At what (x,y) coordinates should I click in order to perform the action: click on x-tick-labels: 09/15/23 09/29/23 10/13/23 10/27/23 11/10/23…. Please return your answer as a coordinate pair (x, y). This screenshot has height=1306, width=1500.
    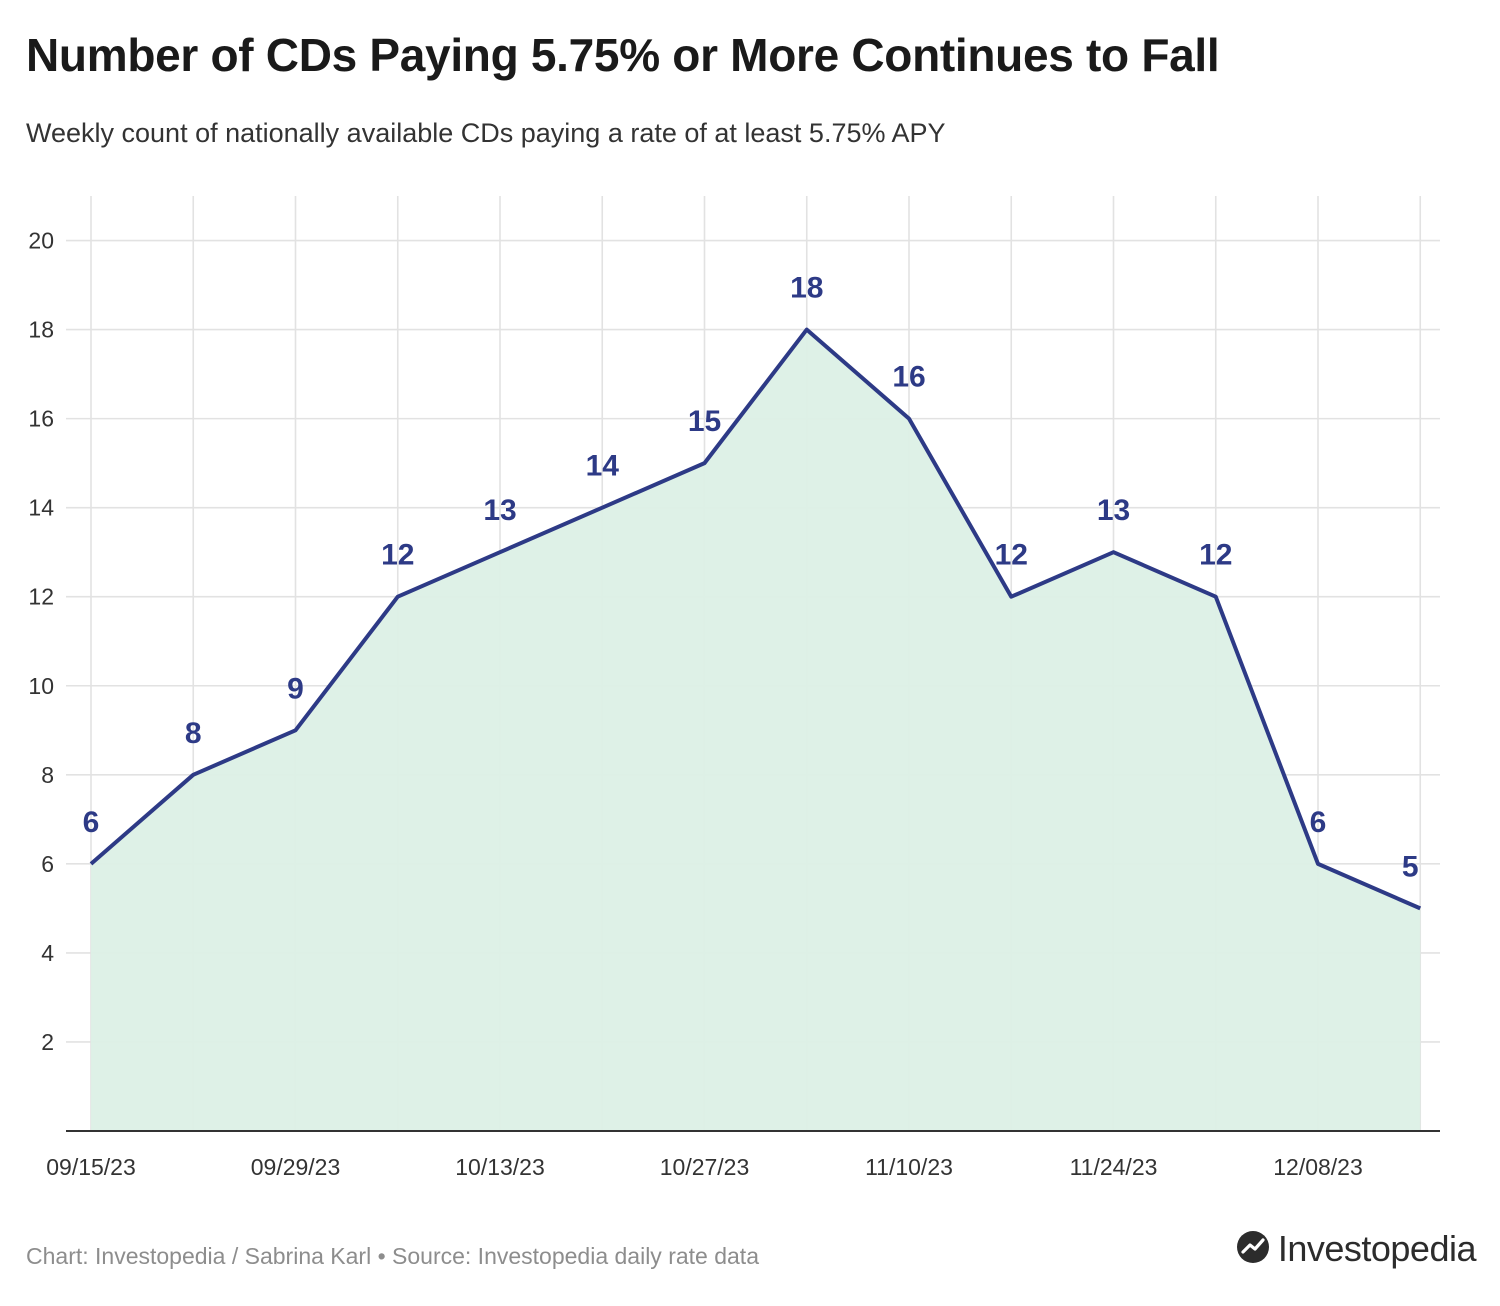
    Looking at the image, I should click on (704, 1167).